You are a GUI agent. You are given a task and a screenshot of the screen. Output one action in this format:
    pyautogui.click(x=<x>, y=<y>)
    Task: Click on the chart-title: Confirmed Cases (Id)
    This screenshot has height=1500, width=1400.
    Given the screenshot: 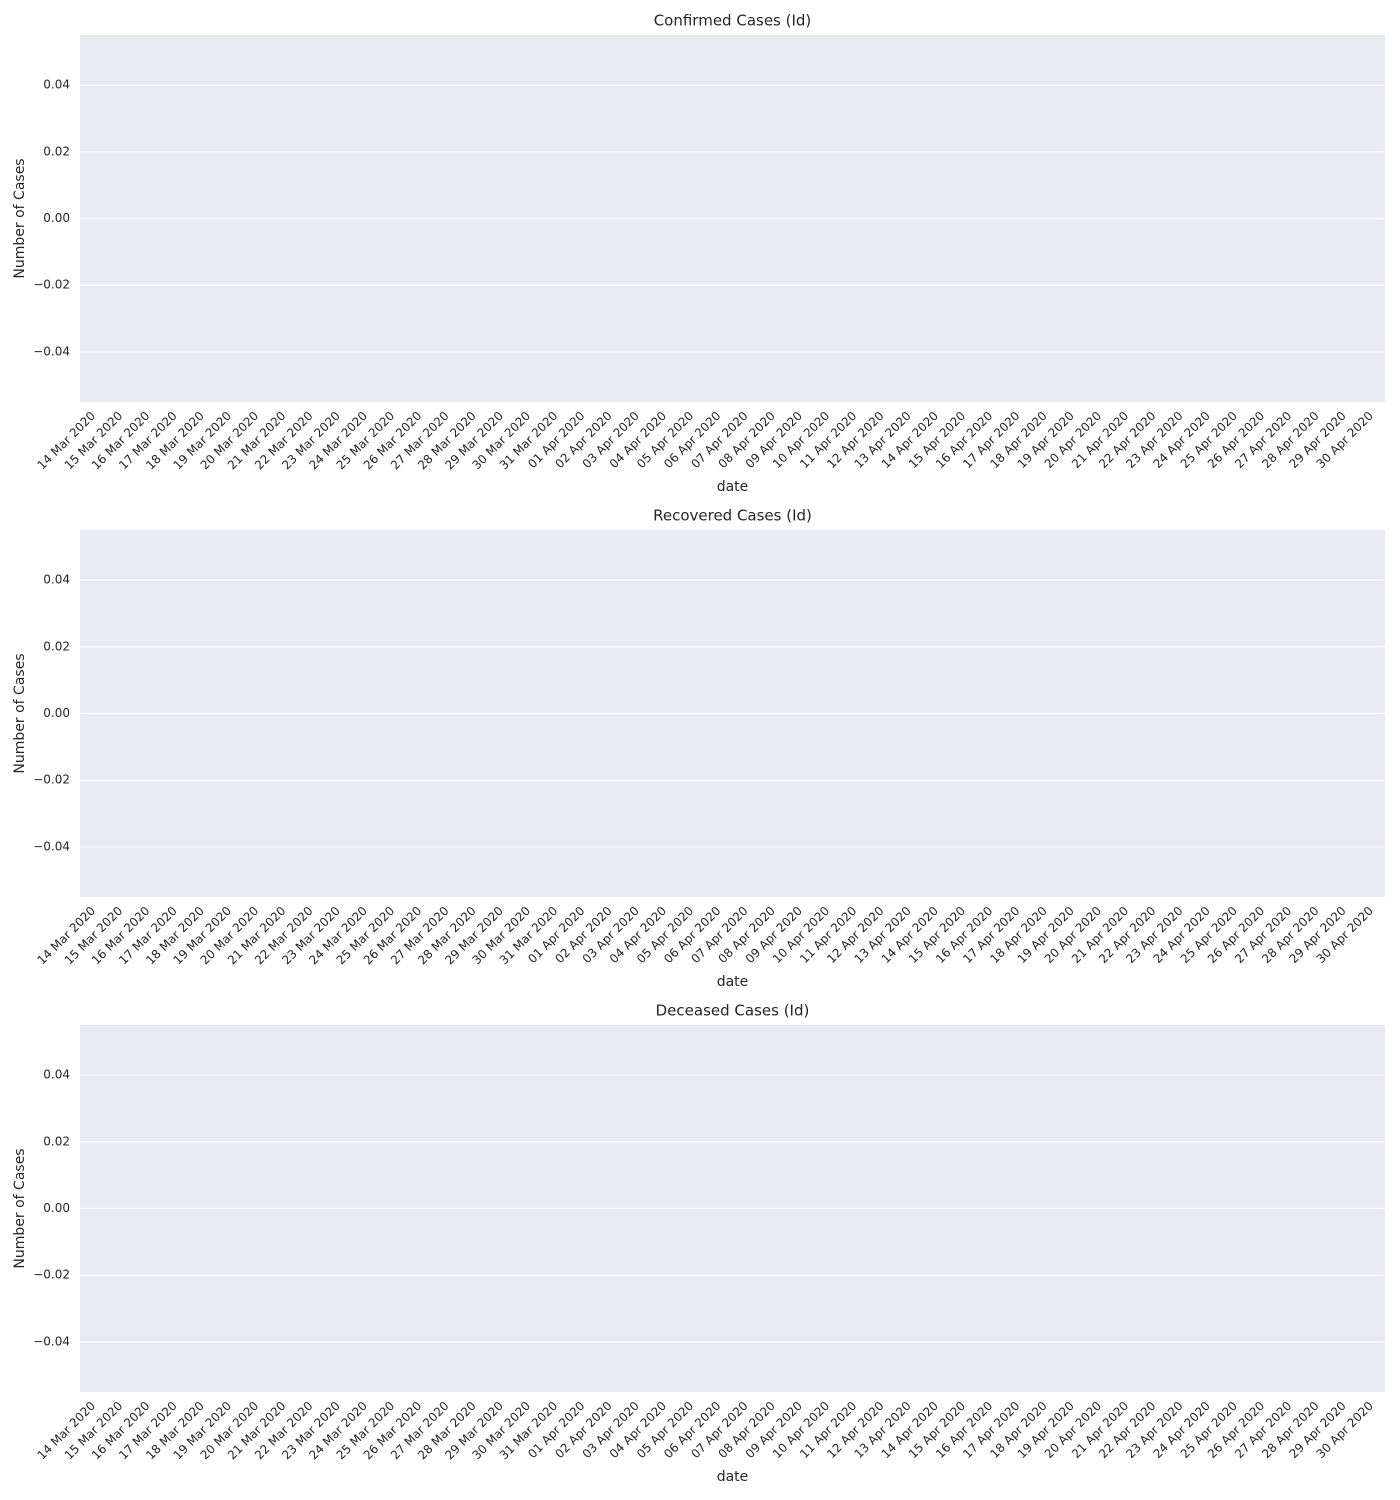 What is the action you would take?
    pyautogui.click(x=733, y=21)
    